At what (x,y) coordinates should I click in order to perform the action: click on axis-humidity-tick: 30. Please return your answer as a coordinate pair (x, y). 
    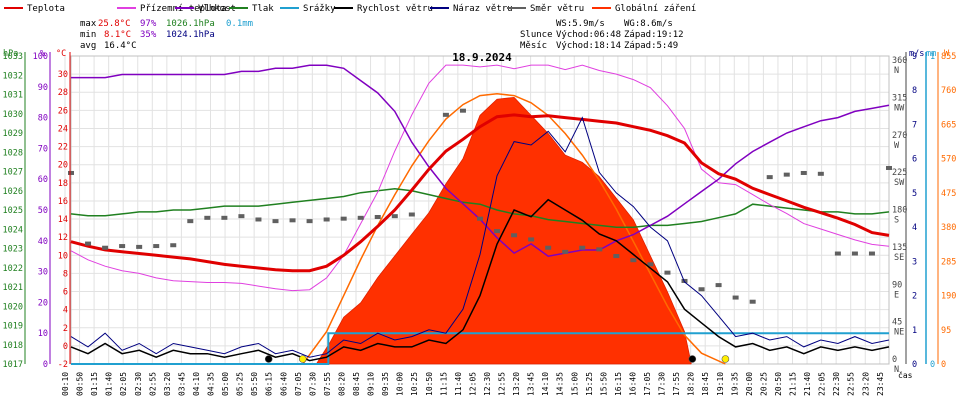
    Looking at the image, I should click on (43, 273).